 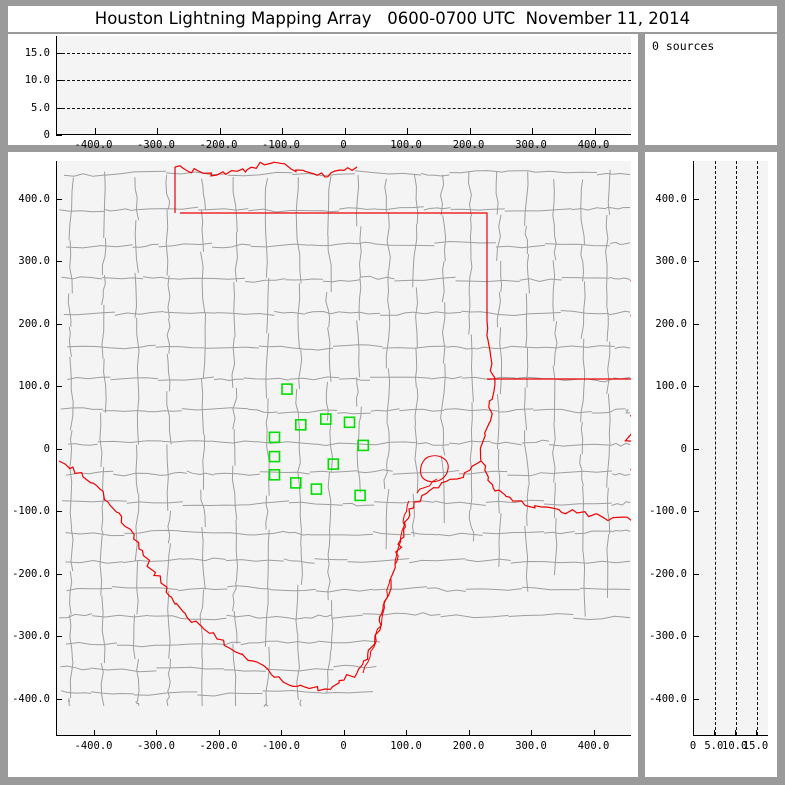 What do you see at coordinates (593, 145) in the screenshot?
I see `xaxis-tick-label: 400.0` at bounding box center [593, 145].